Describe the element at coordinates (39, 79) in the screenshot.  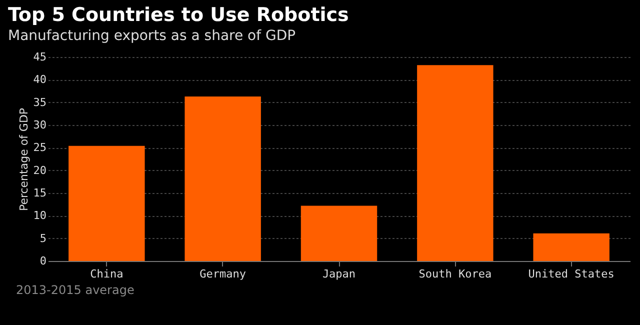
I see `y-tick-label: 40` at that location.